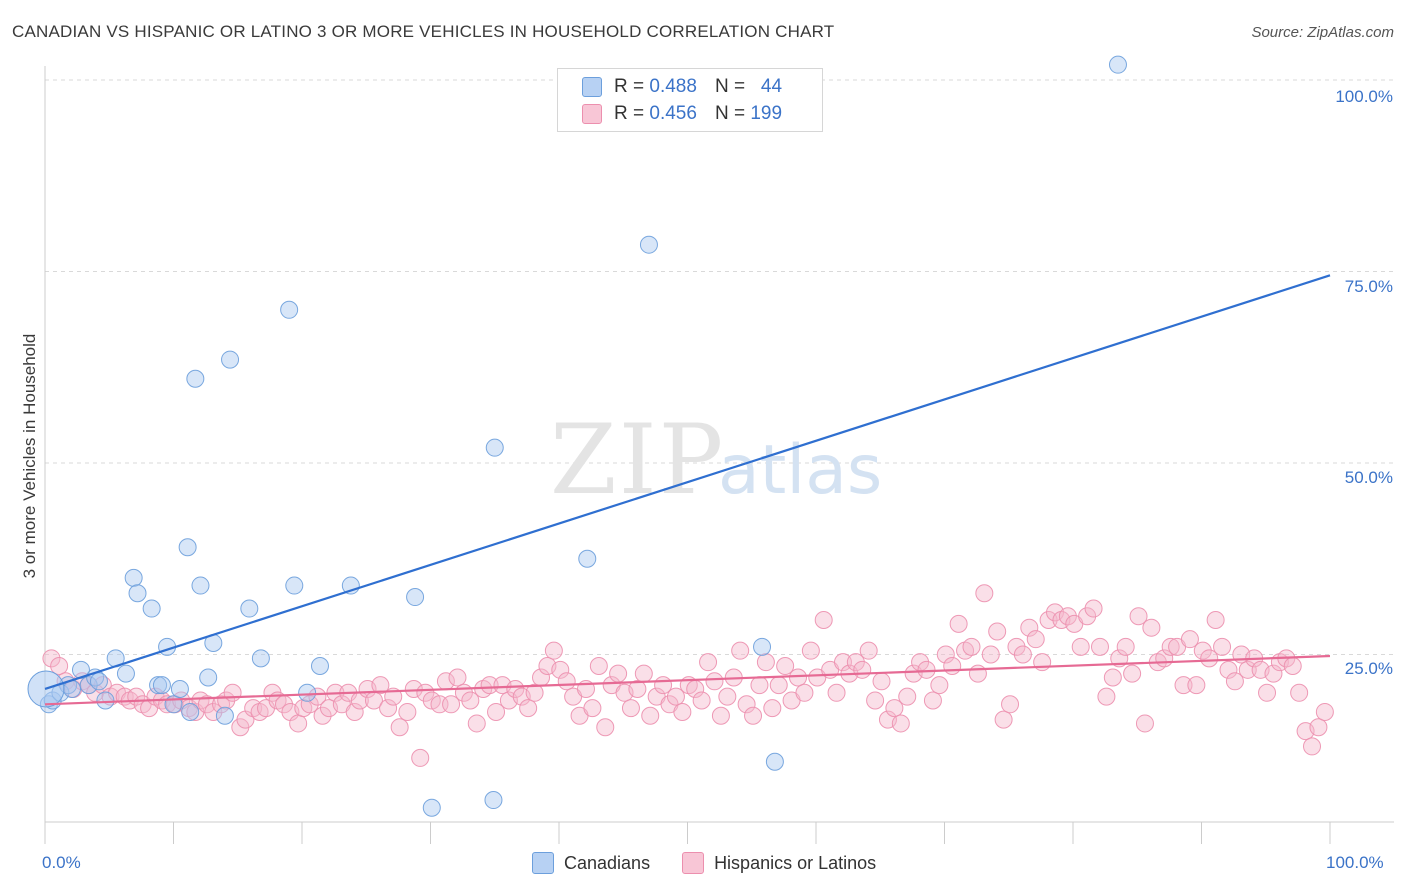 Image resolution: width=1406 pixels, height=892 pixels. I want to click on canadians-legend-swatch, so click(543, 863).